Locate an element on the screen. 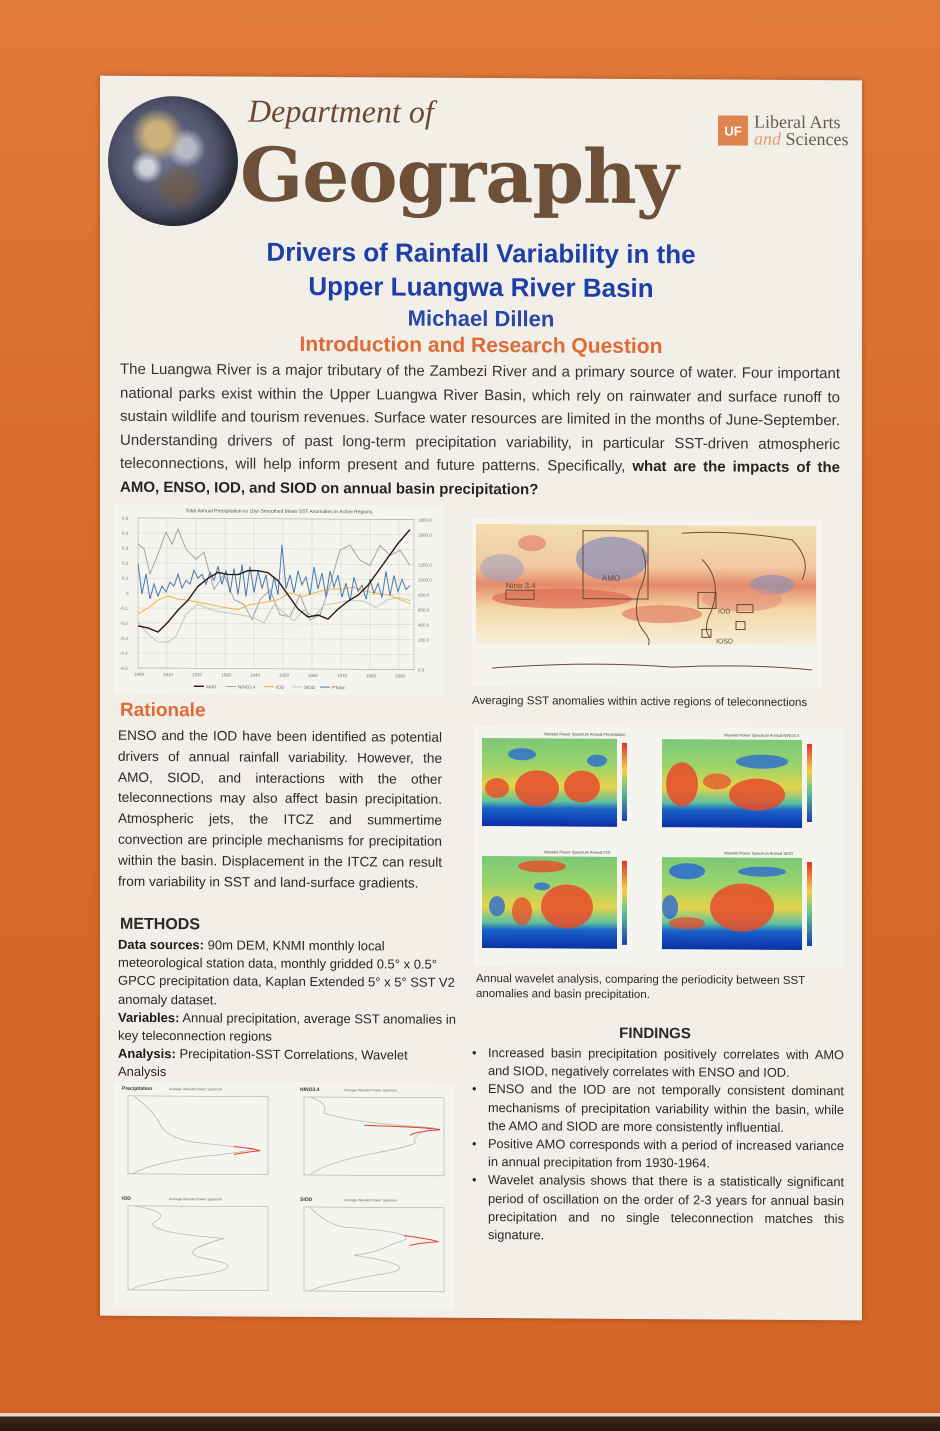  svg-text: 0.6 is located at coordinates (125, 518).